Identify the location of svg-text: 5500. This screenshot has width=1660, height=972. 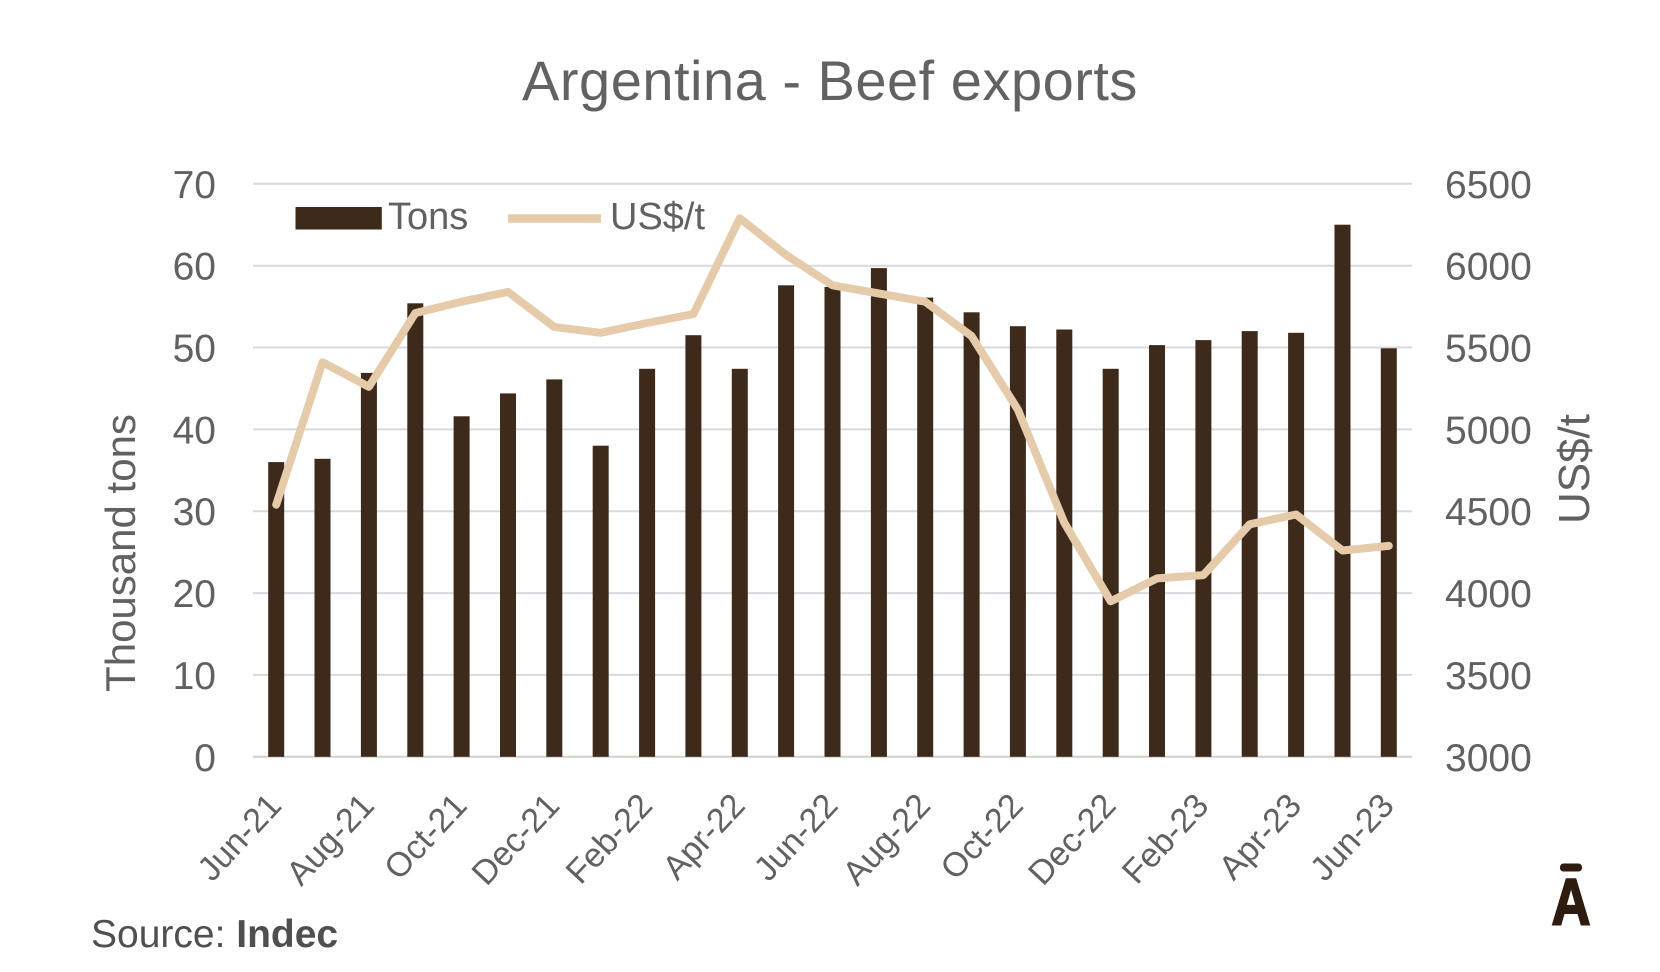
(1488, 349).